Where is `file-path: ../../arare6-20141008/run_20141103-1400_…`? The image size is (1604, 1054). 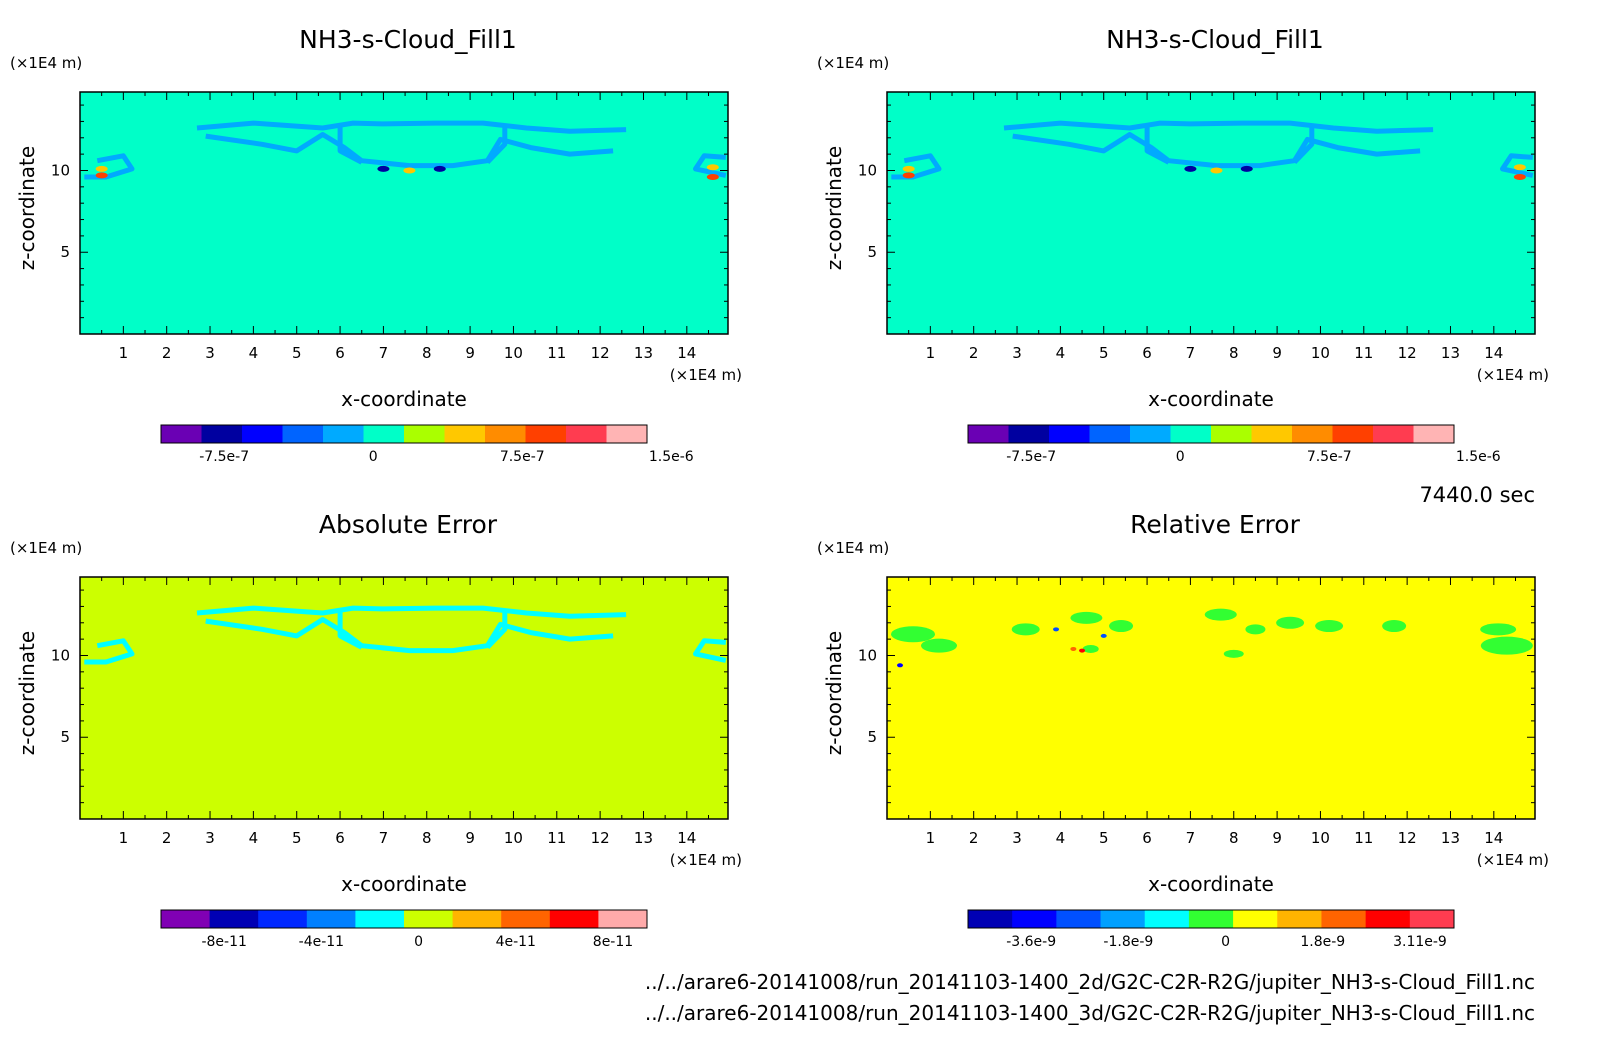
file-path: ../../arare6-20141008/run_20141103-1400_… is located at coordinates (1090, 982).